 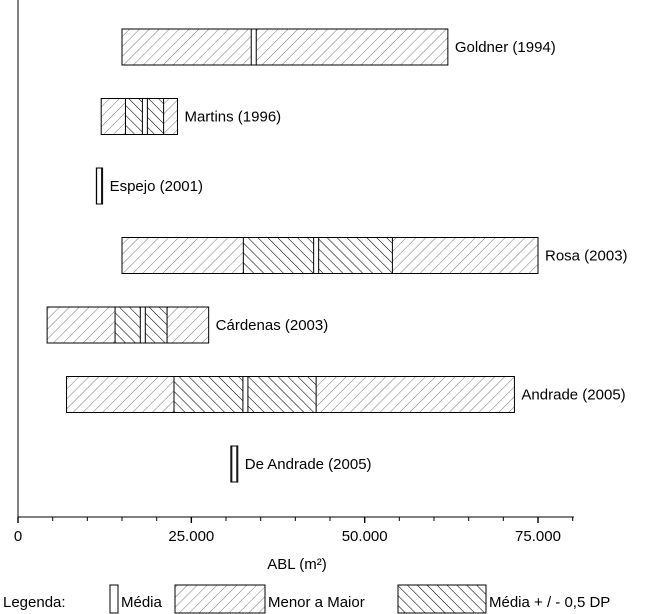 What do you see at coordinates (365, 536) in the screenshot?
I see `x-tick-label: 50.000` at bounding box center [365, 536].